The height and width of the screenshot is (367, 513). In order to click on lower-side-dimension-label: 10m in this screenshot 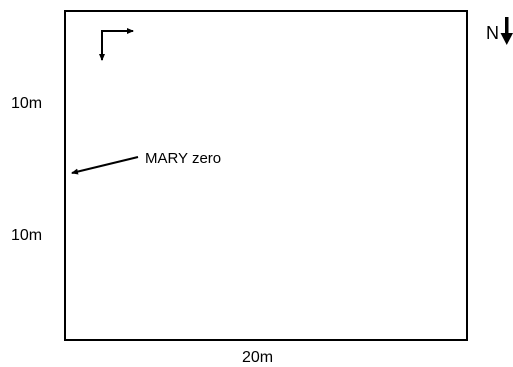, I will do `click(27, 235)`.